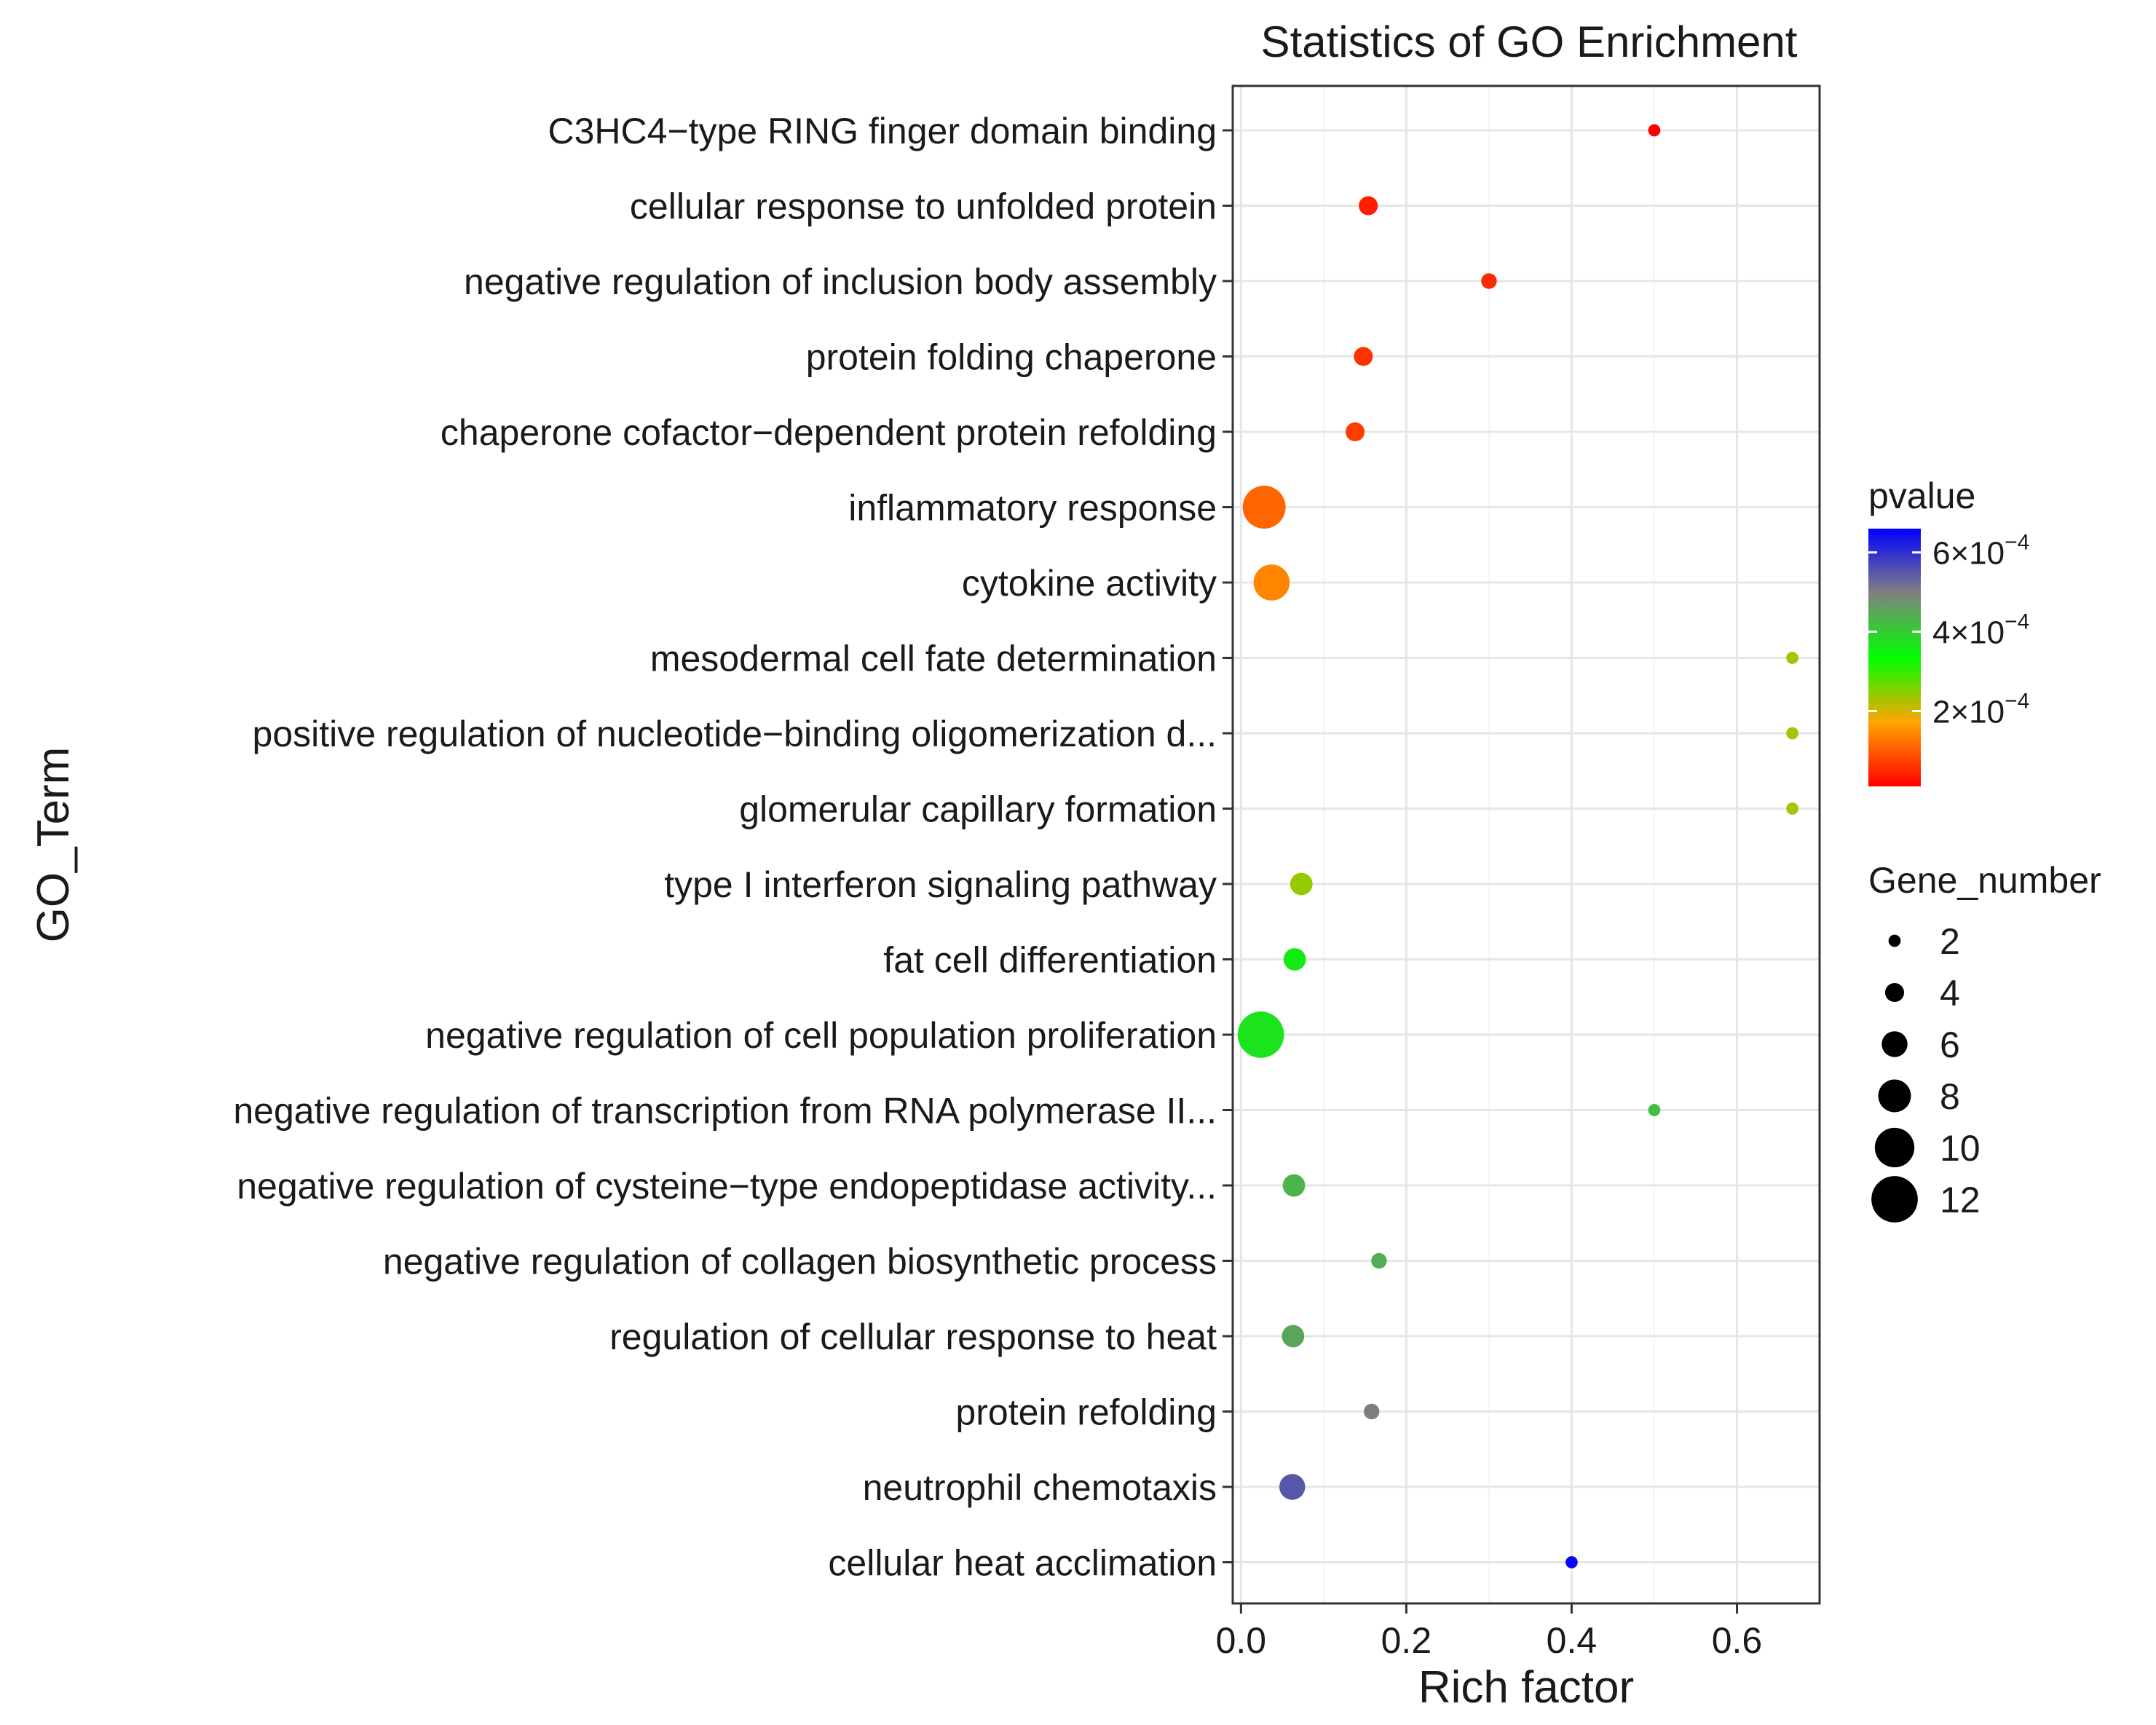  Describe the element at coordinates (923, 206) in the screenshot. I see `y-tick-label: cellular response to unfolded protein` at that location.